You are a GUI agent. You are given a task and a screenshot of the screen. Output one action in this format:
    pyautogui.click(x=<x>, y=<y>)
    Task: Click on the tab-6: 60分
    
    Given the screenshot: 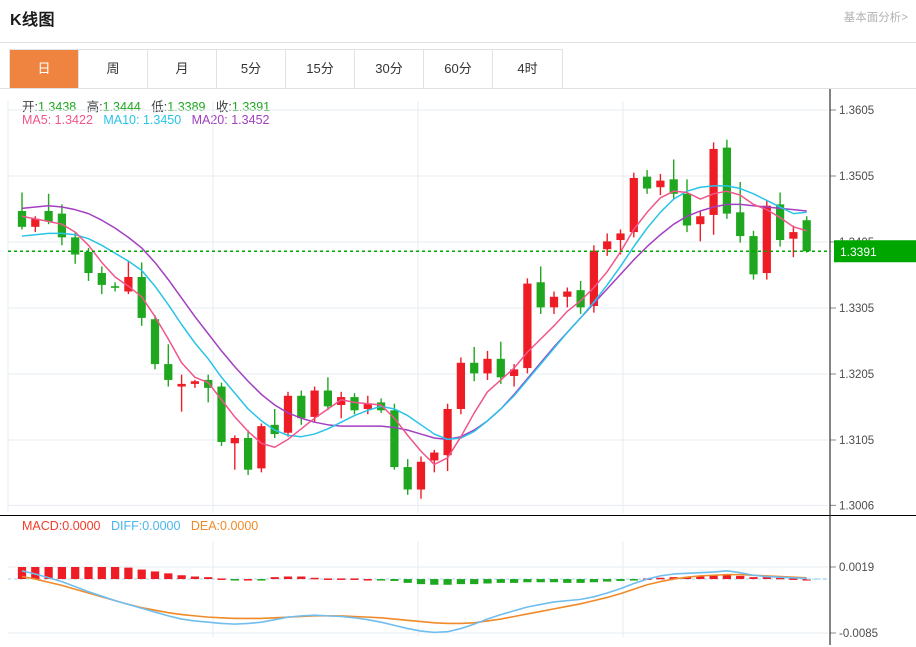 What is the action you would take?
    pyautogui.click(x=458, y=69)
    